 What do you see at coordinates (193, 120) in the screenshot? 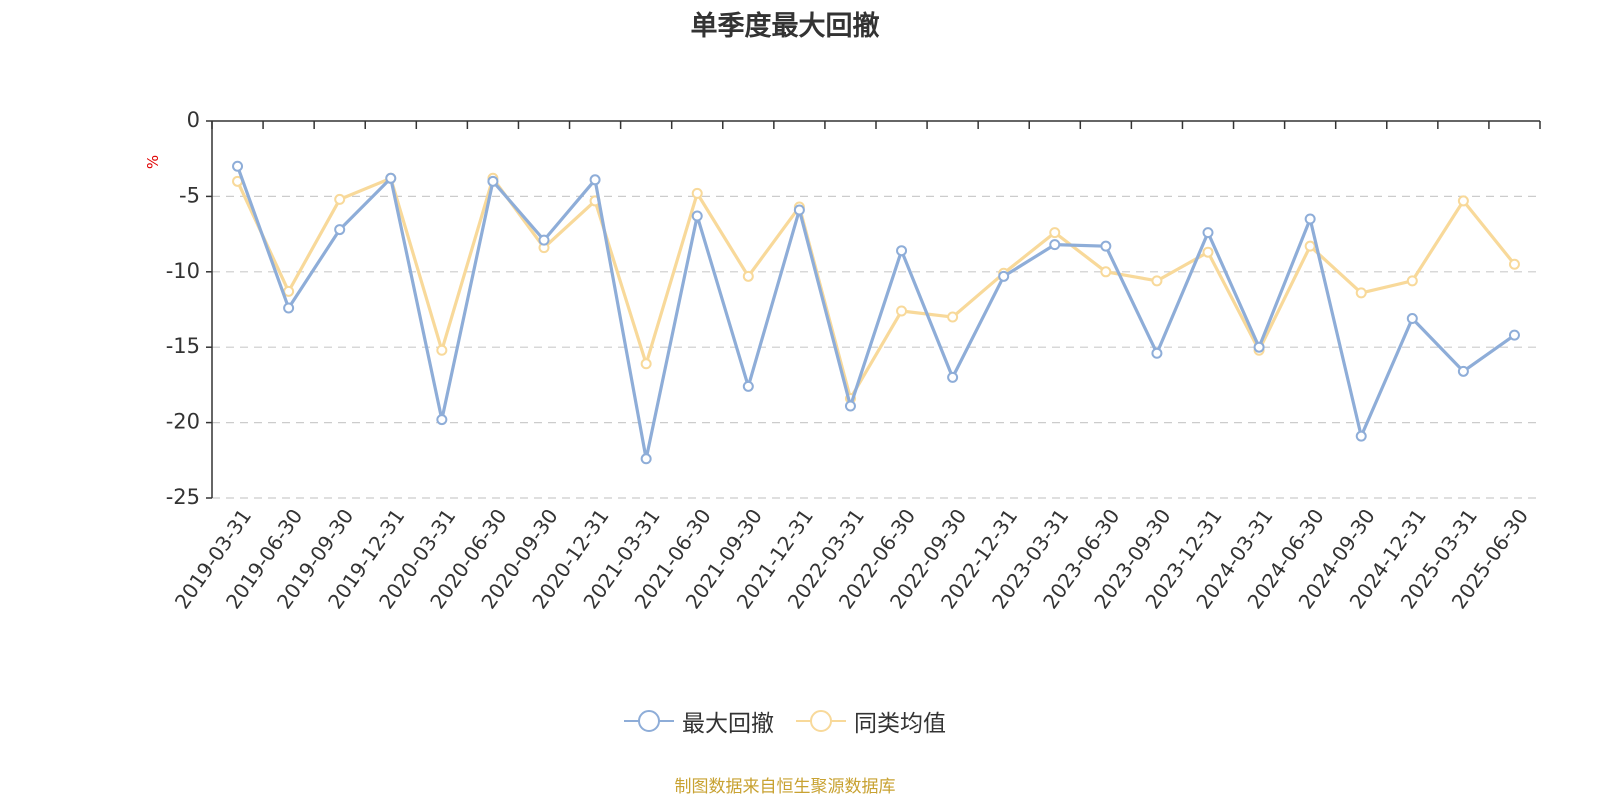
I see `y-tick-label-0: 0` at bounding box center [193, 120].